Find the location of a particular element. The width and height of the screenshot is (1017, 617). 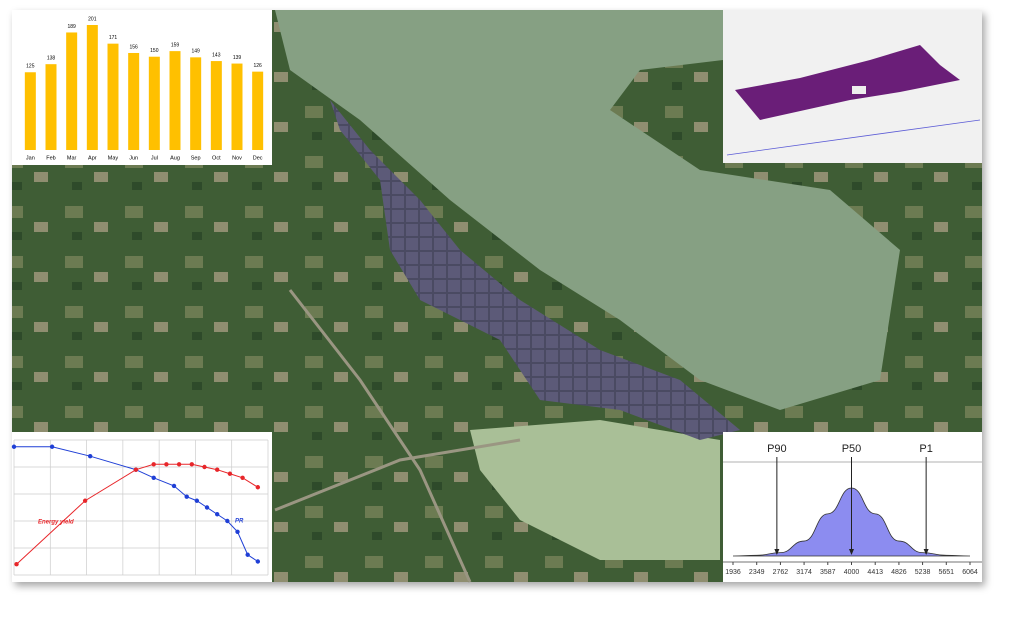

value-label: 156 is located at coordinates (133, 47).